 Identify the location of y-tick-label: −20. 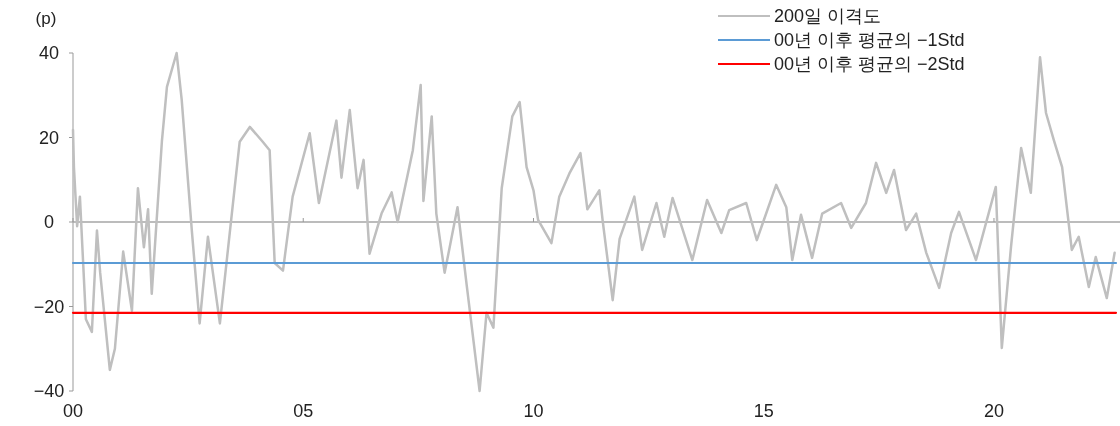
(49, 306).